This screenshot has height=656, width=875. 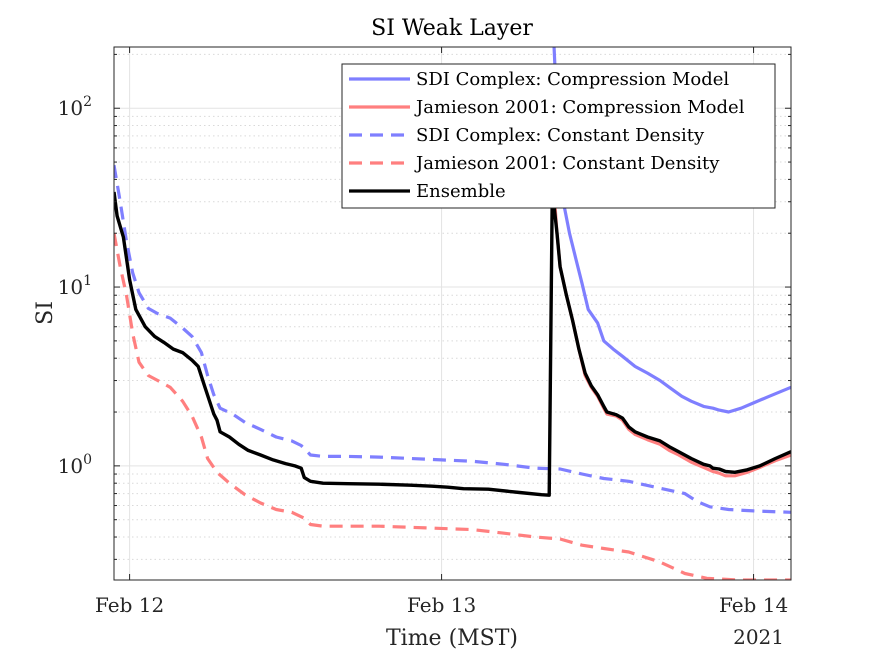 I want to click on legend-label-3: SDI Complex: Constant Density, so click(x=560, y=135).